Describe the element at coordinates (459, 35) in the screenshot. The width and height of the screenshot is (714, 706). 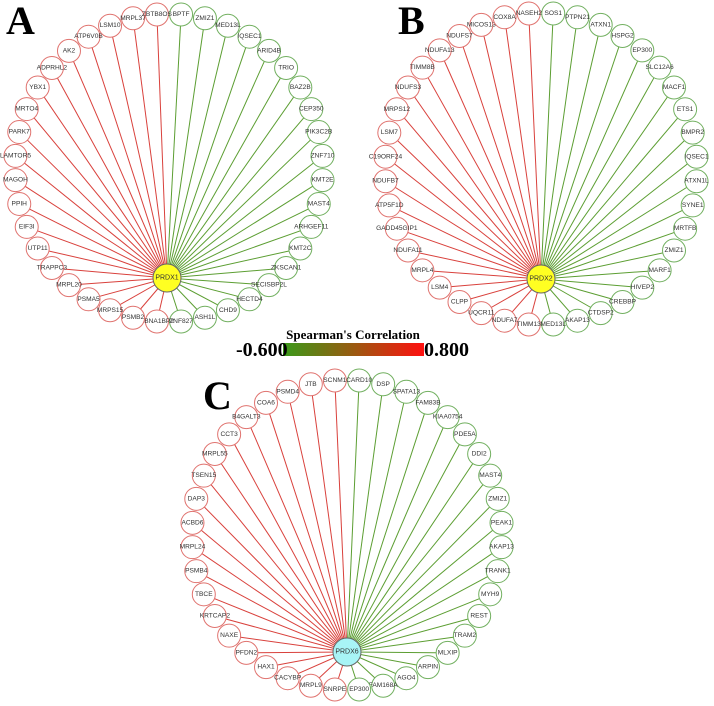
I see `gene-node: NDUFS7` at that location.